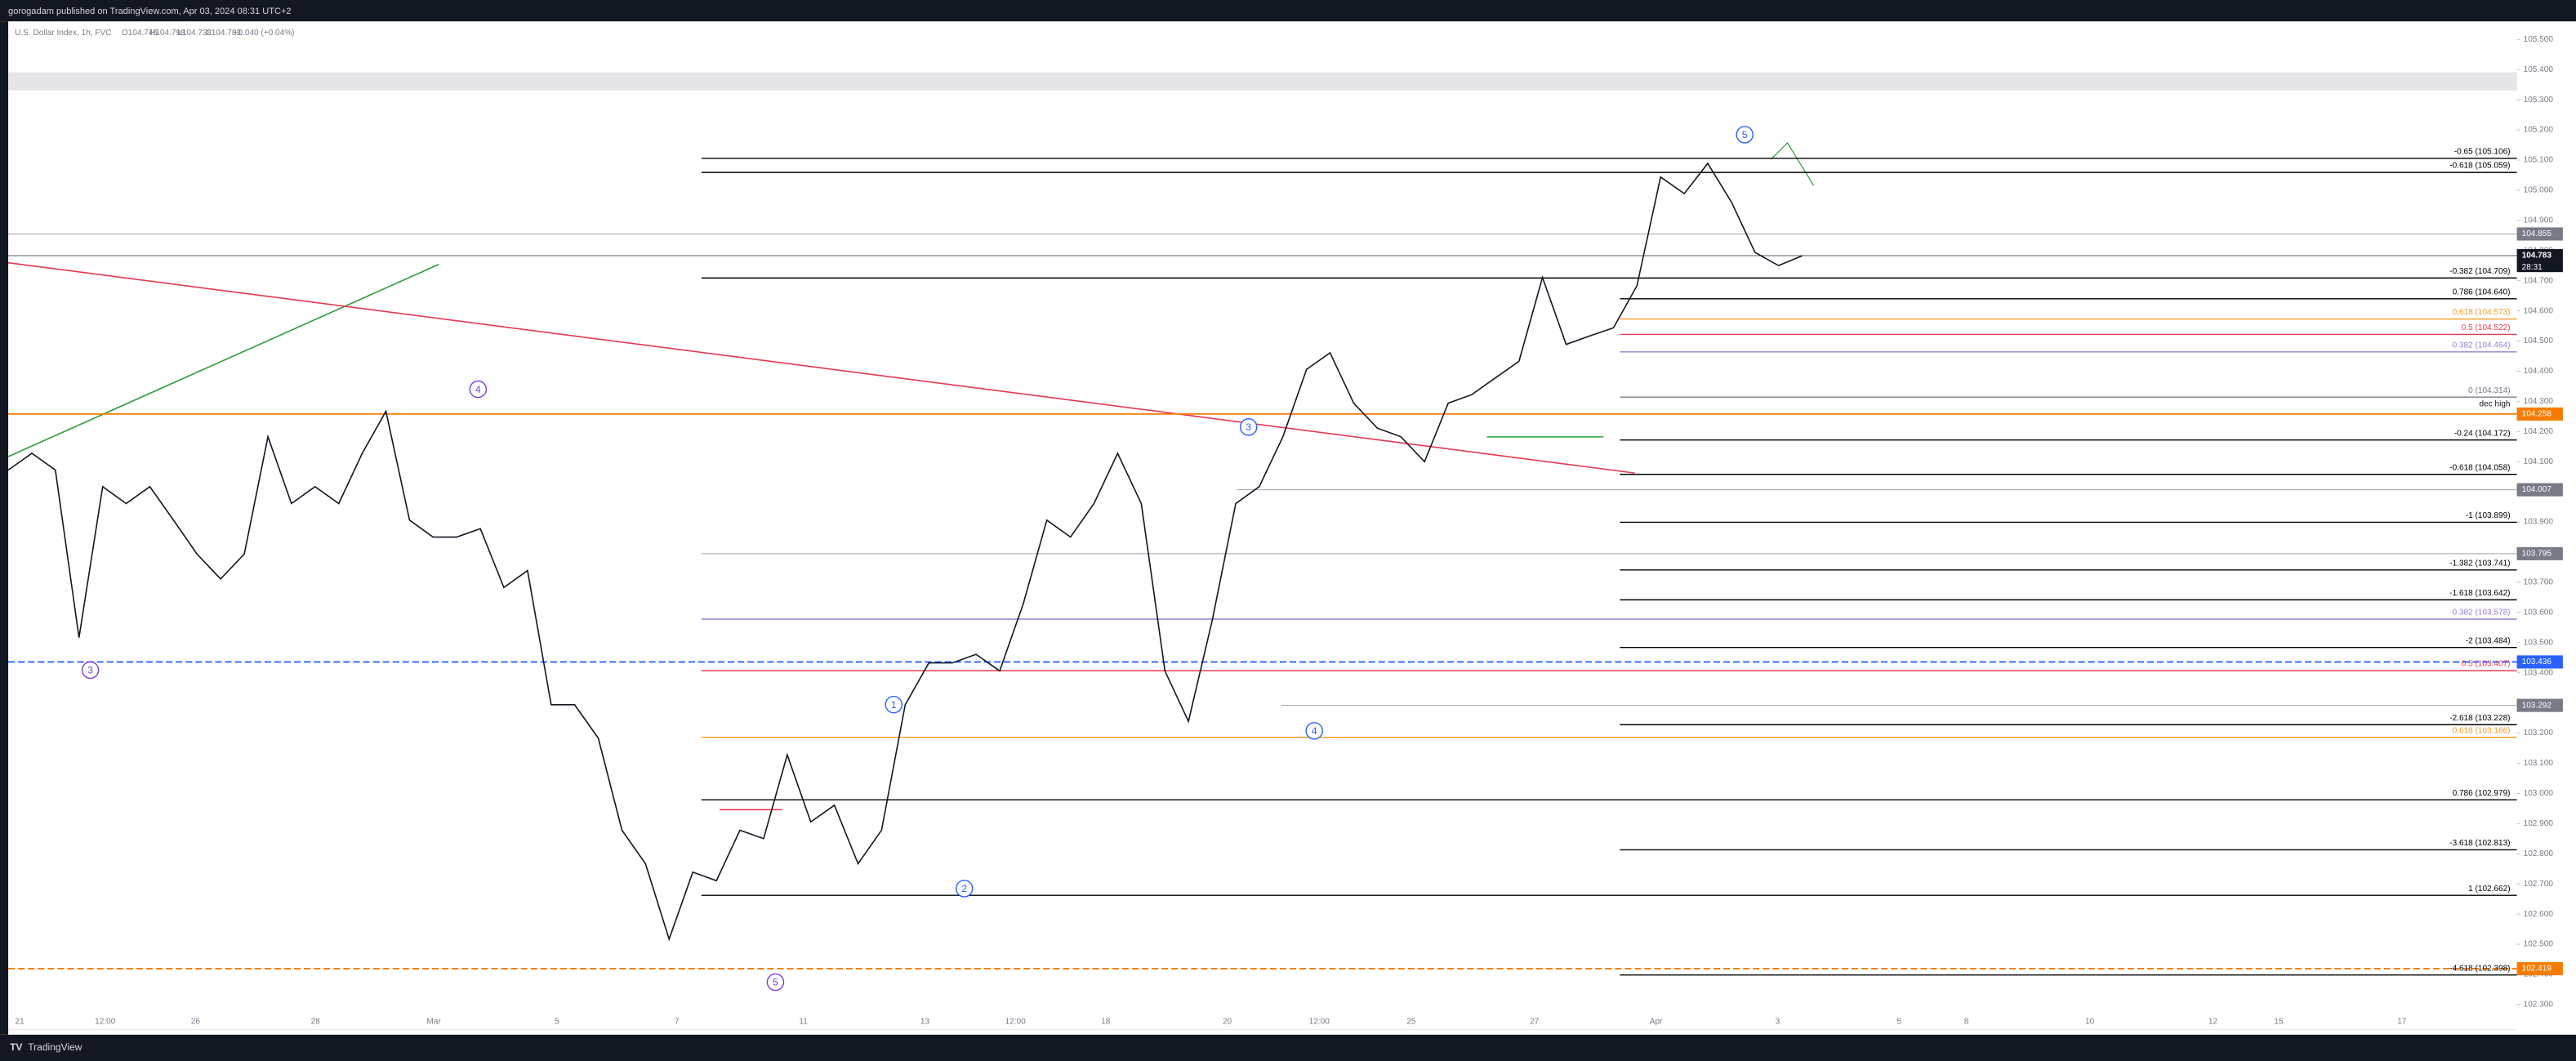 Image resolution: width=2576 pixels, height=1061 pixels. What do you see at coordinates (2537, 256) in the screenshot?
I see `price-tag-label: 104.783` at bounding box center [2537, 256].